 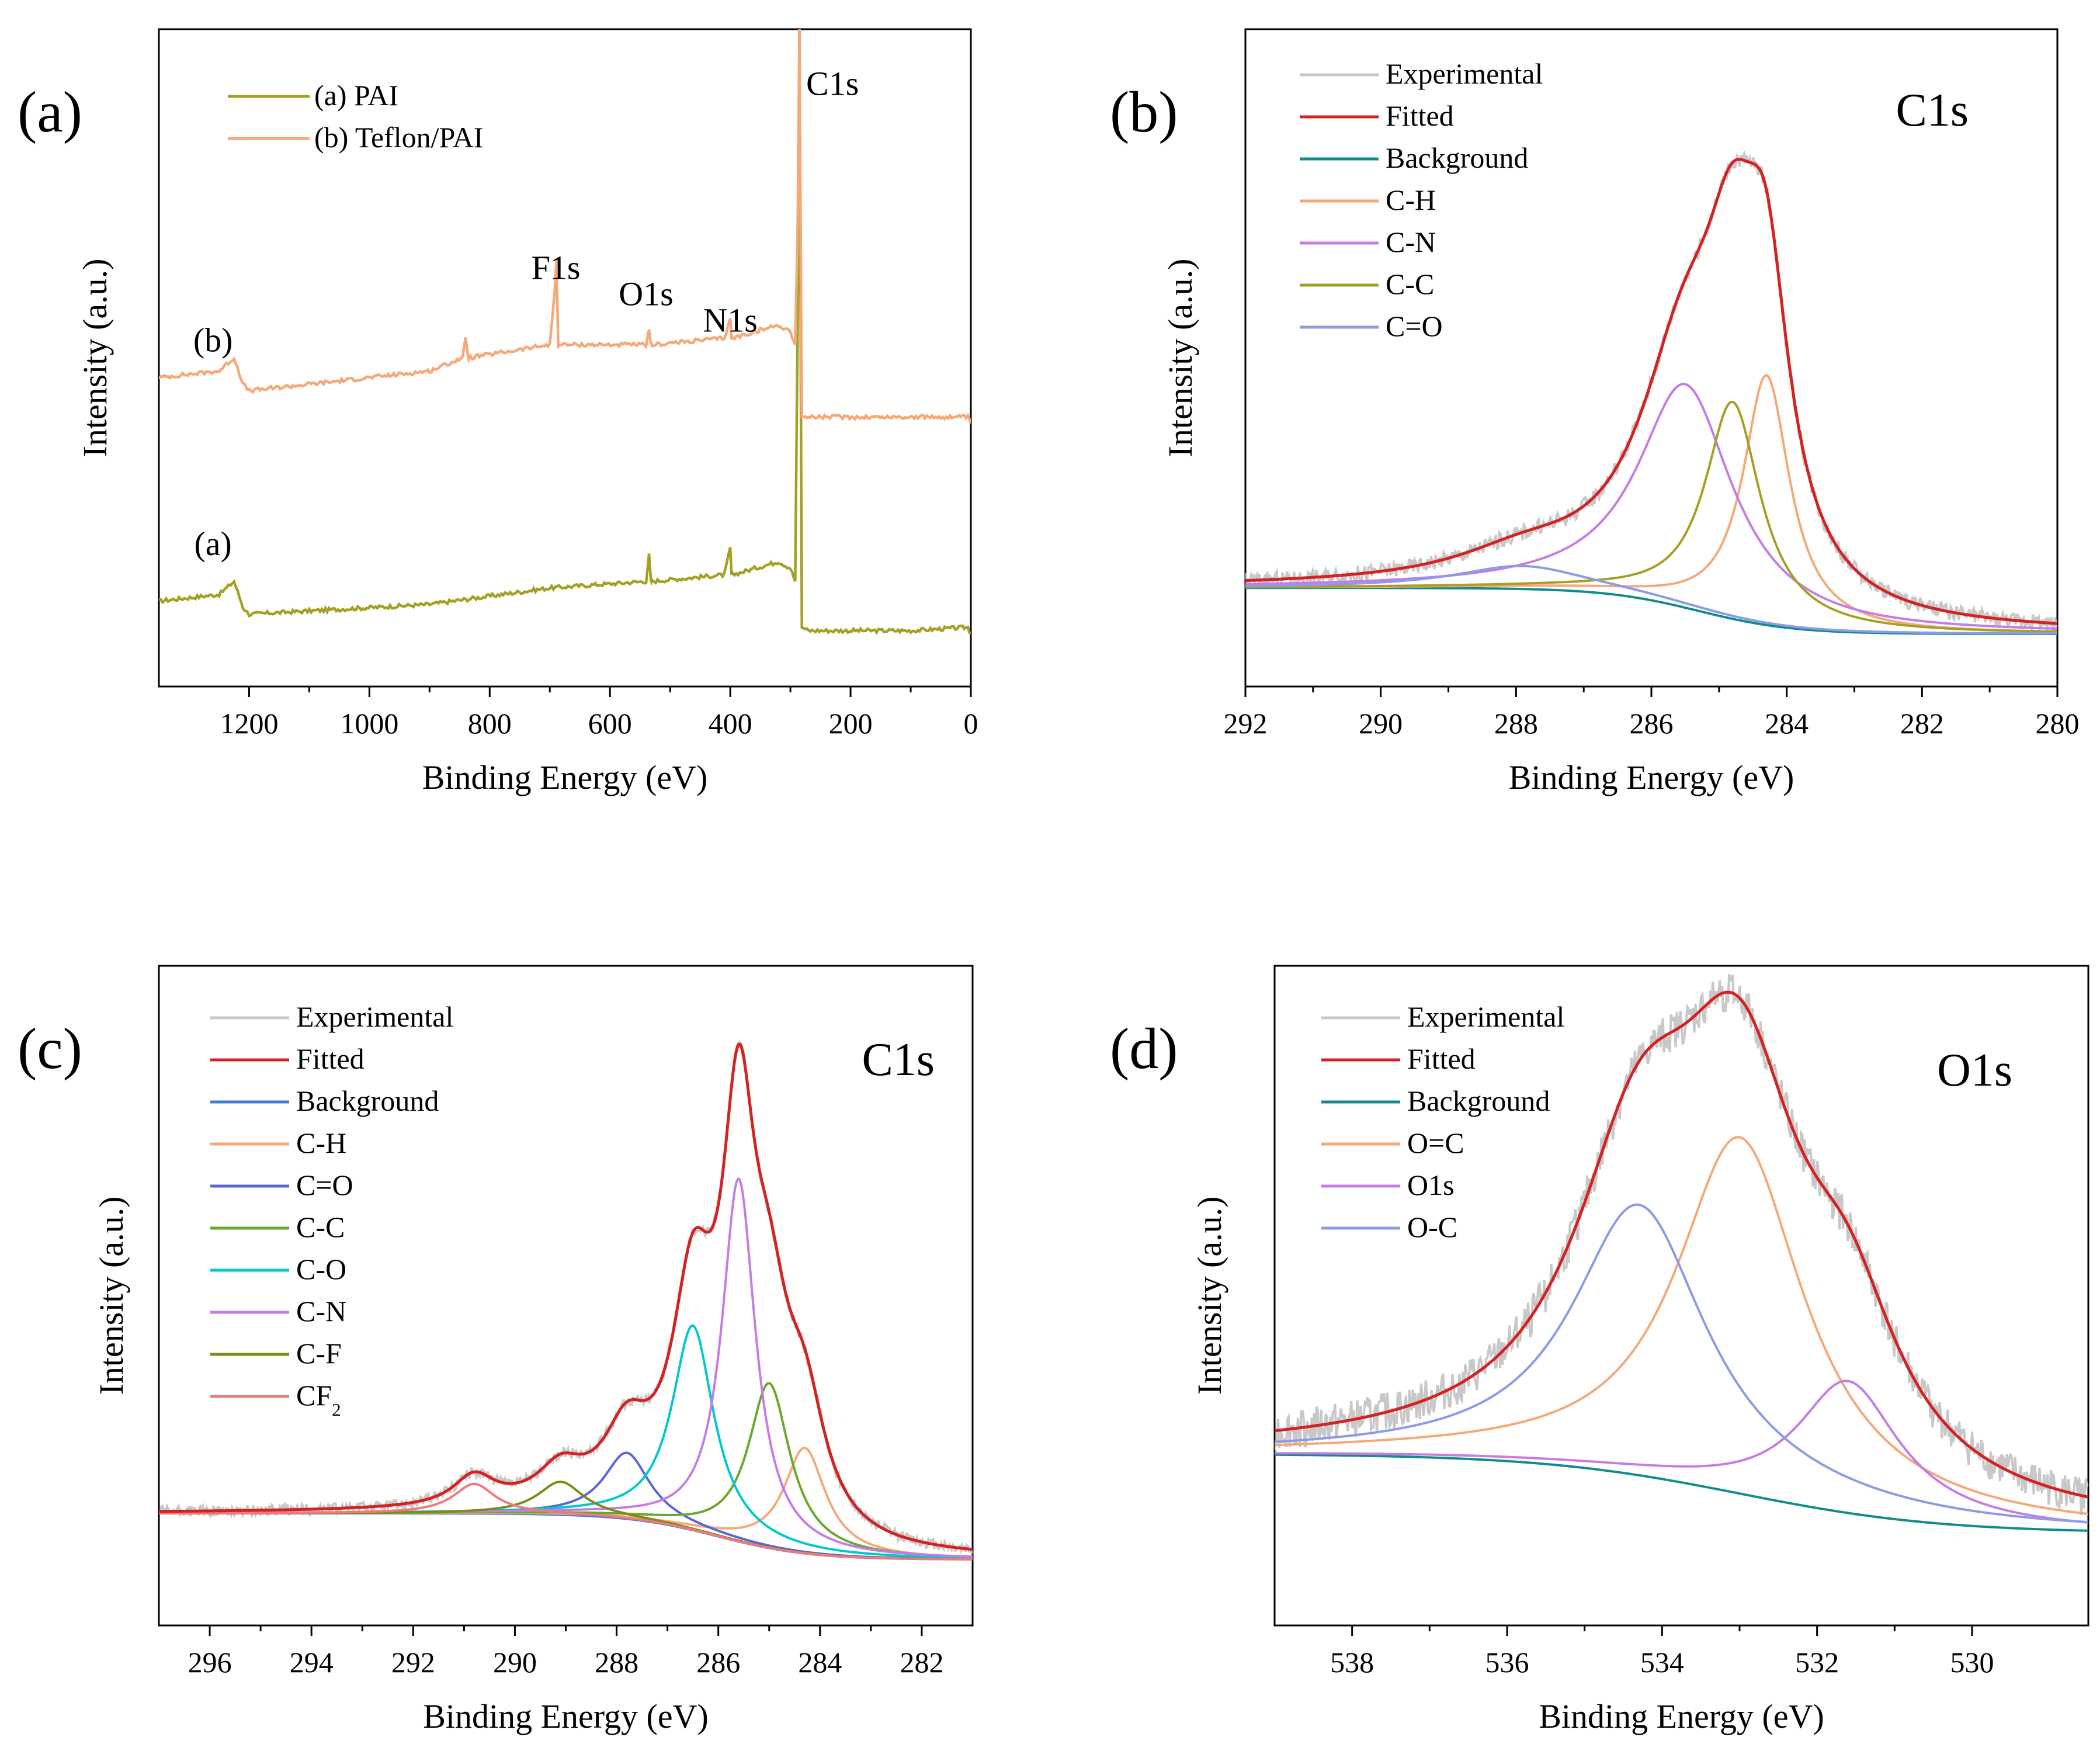 I want to click on panel-label: (b), so click(x=1144, y=111).